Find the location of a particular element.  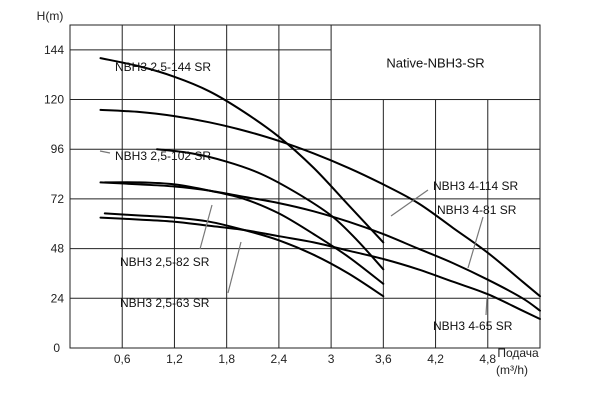

chart-title: Native-NBH3-SR is located at coordinates (435, 62).